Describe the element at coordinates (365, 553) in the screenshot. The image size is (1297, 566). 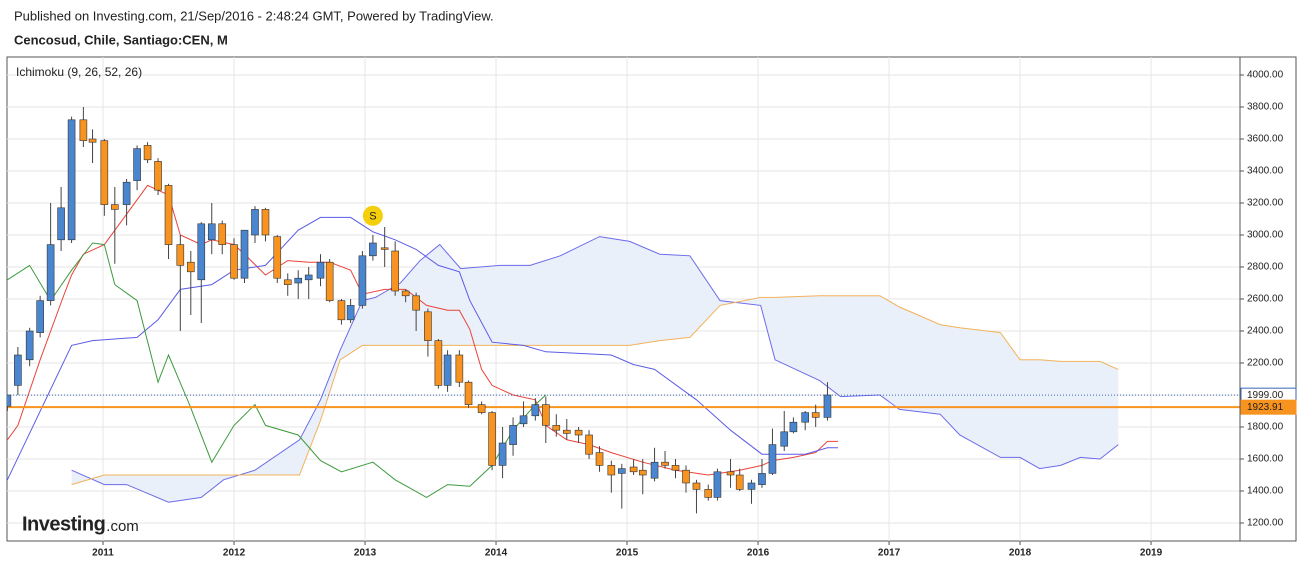
I see `x-tick-label: 2013` at that location.